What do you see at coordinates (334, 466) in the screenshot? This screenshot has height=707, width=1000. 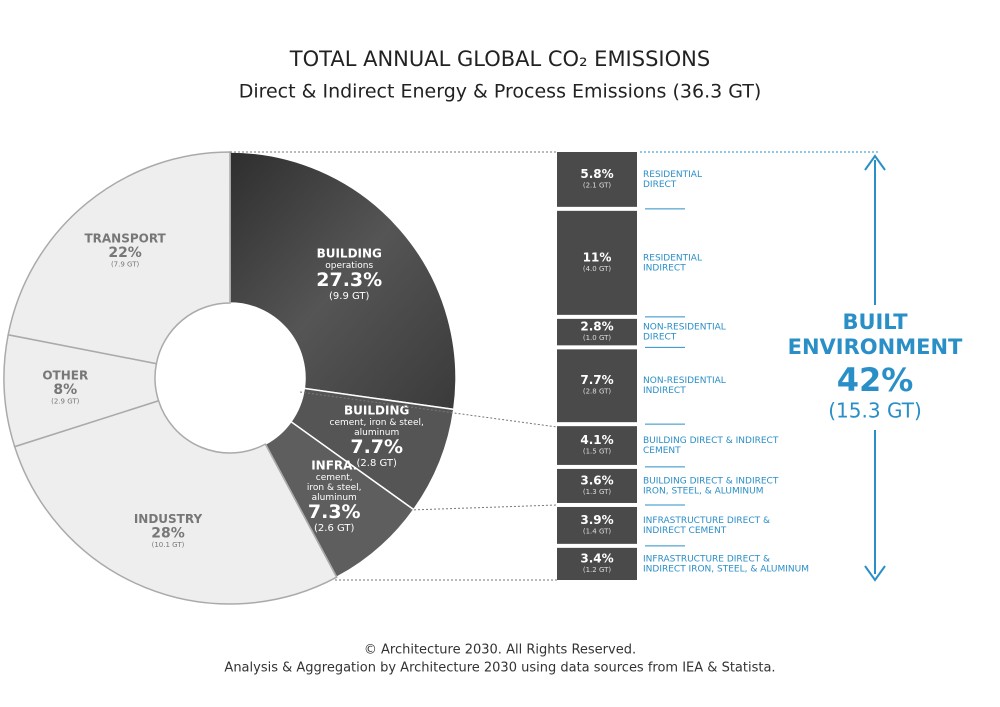 I see `segment-label: INFRA.` at bounding box center [334, 466].